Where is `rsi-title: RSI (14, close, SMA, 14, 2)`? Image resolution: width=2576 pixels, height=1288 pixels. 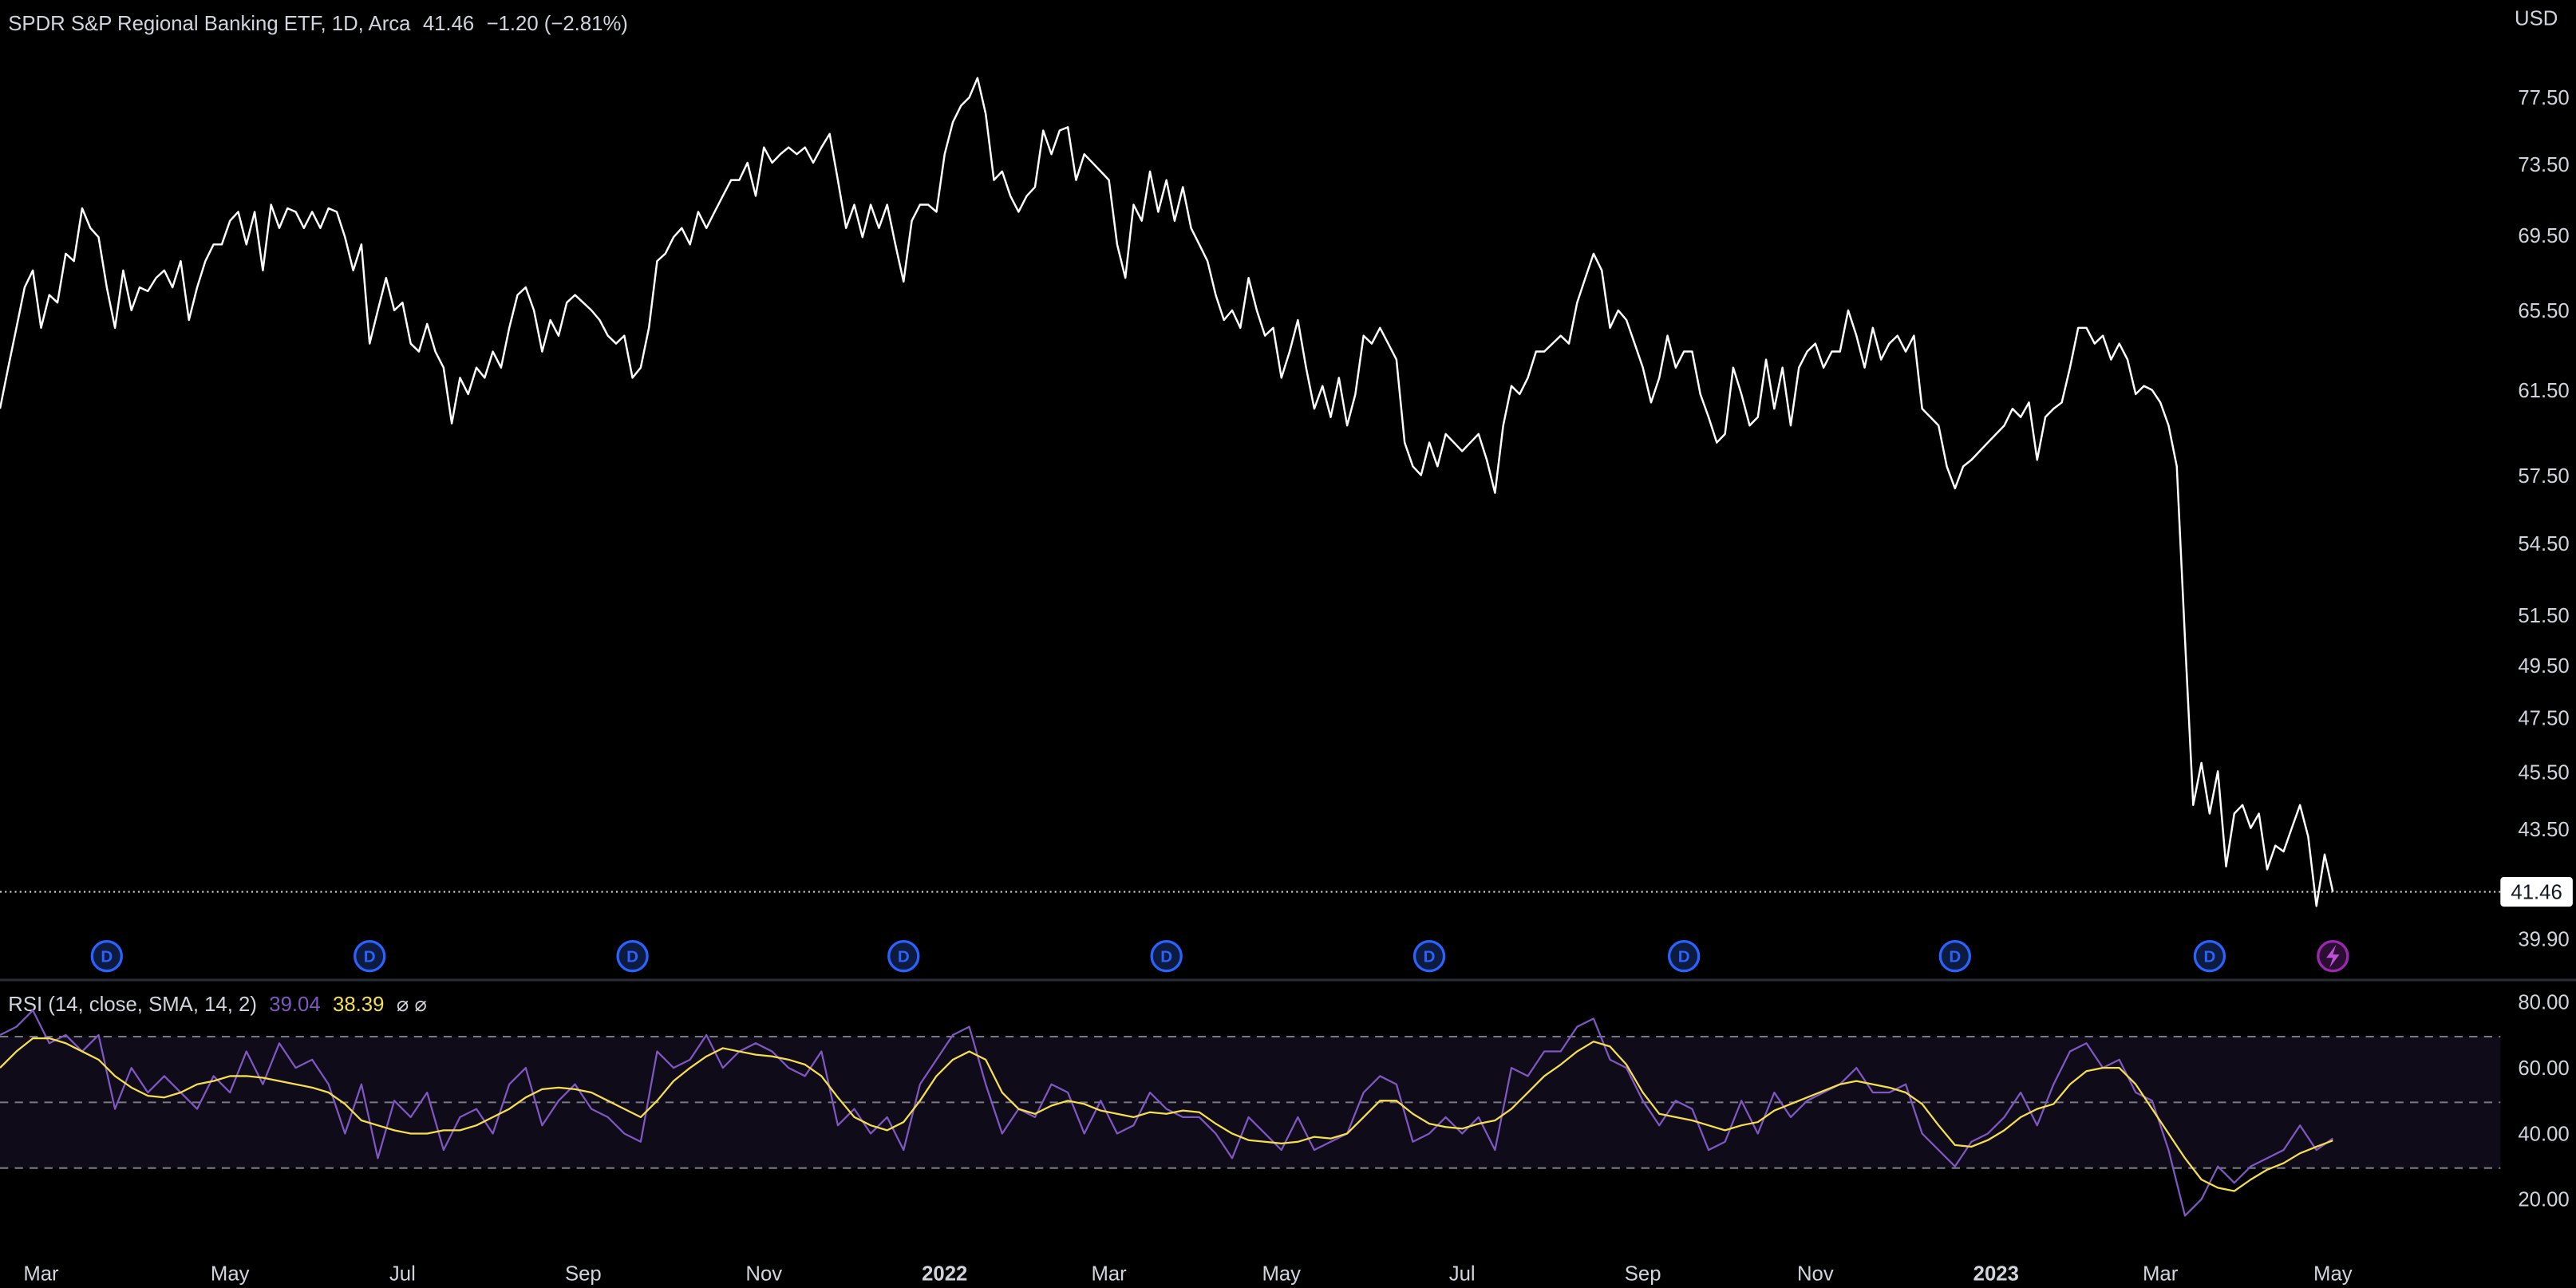 rsi-title: RSI (14, close, SMA, 14, 2) is located at coordinates (132, 1005).